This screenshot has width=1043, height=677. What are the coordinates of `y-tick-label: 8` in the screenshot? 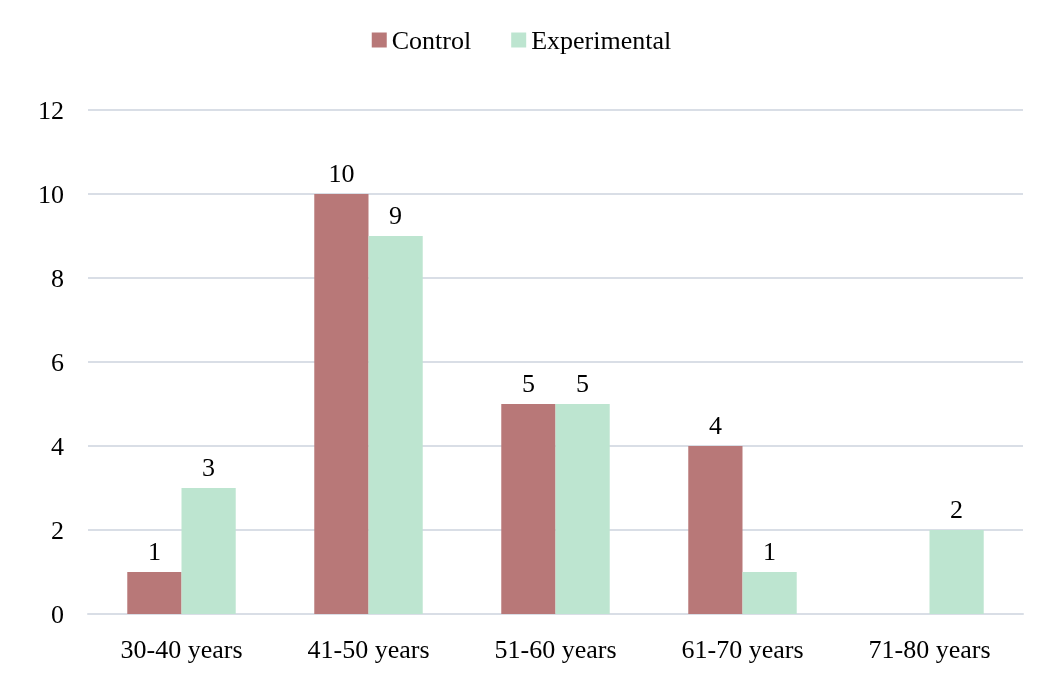 It's located at (57, 278).